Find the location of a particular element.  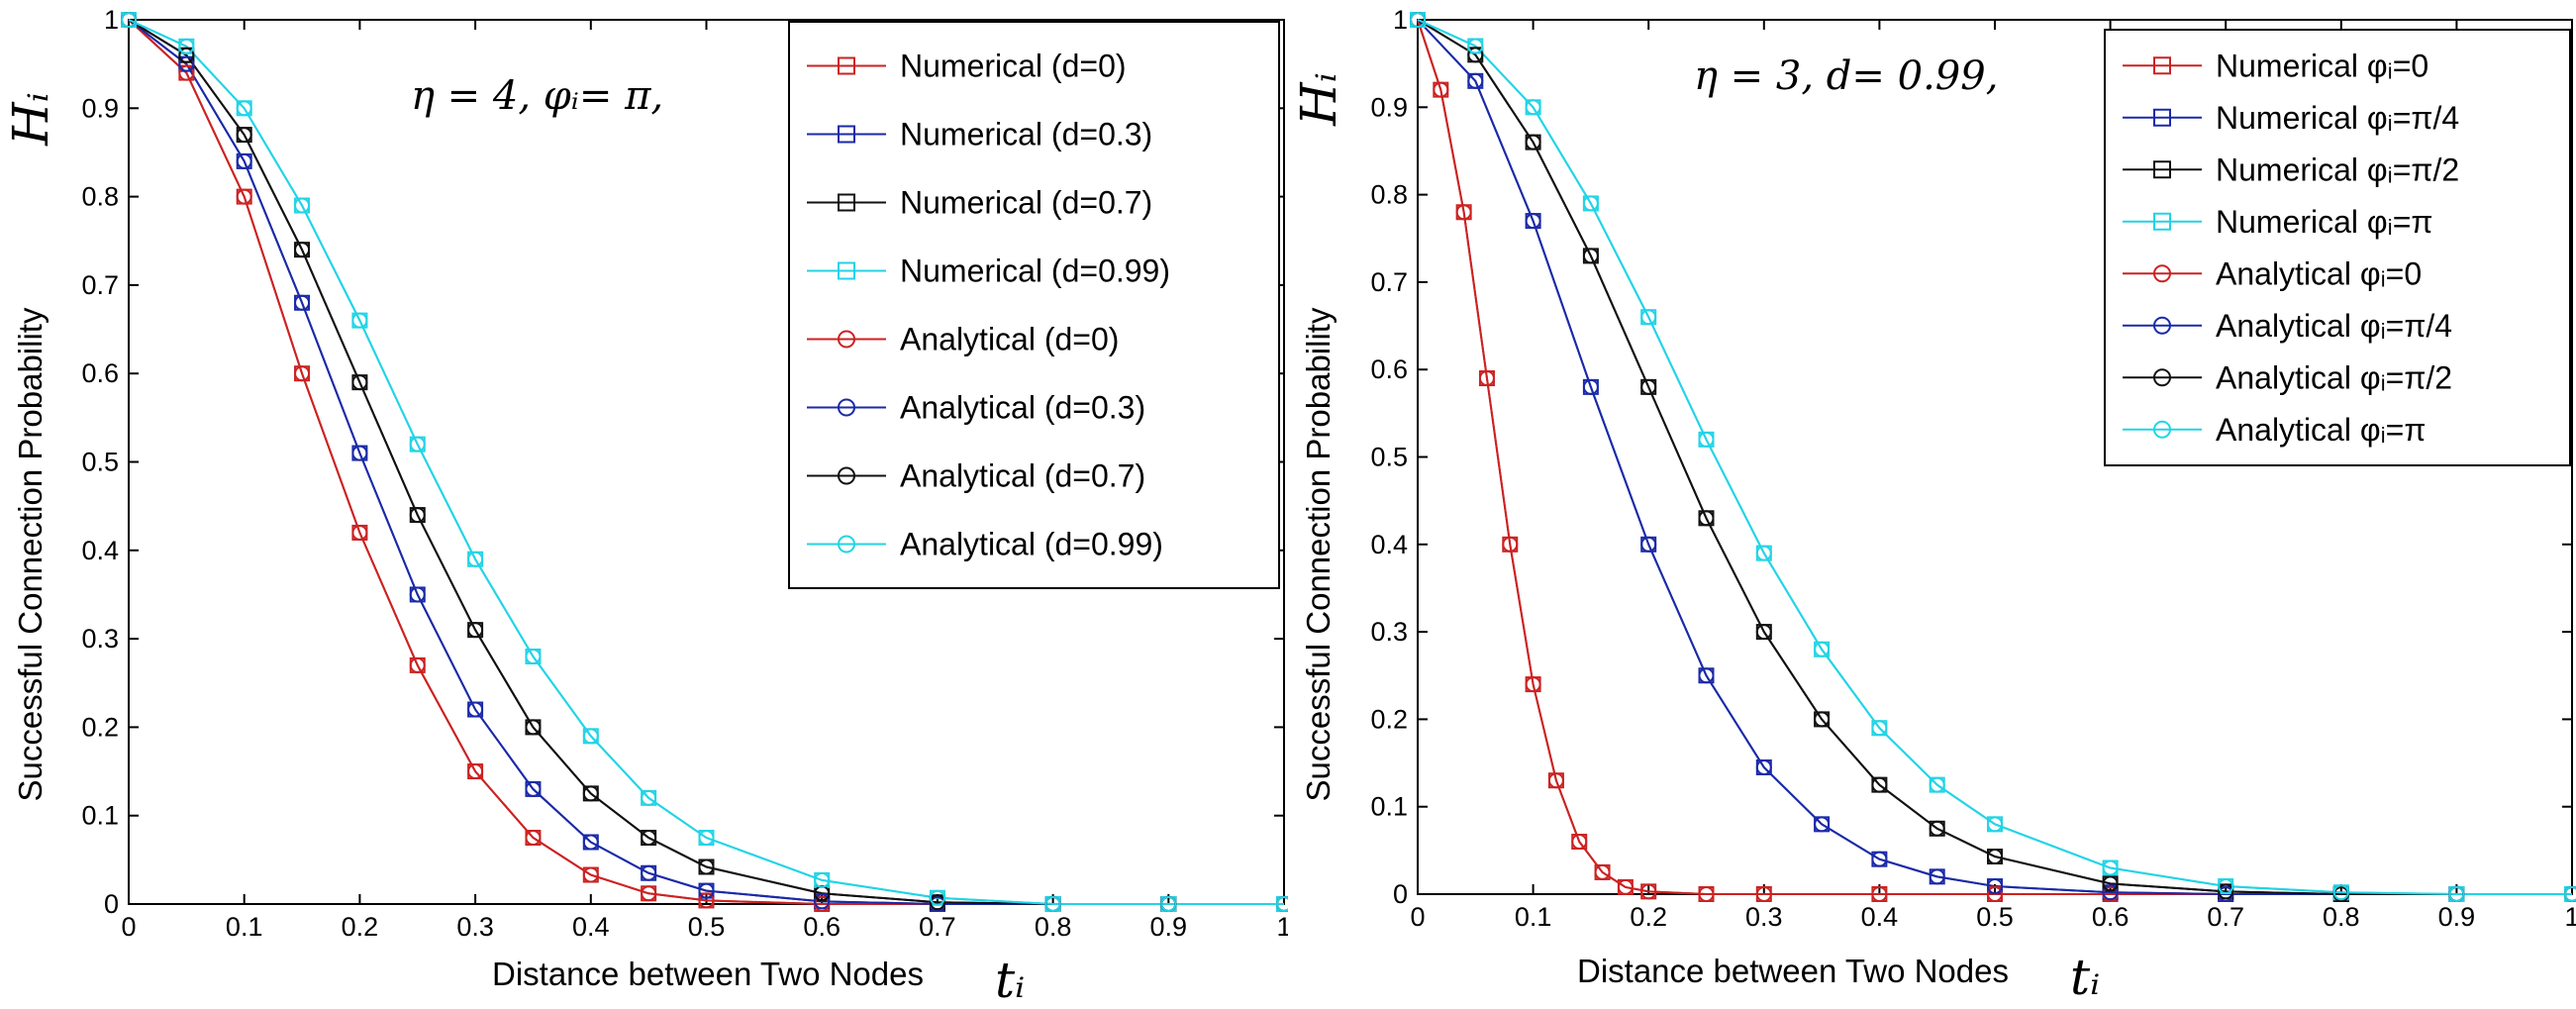

x-tick-label: 0.3 is located at coordinates (1764, 917).